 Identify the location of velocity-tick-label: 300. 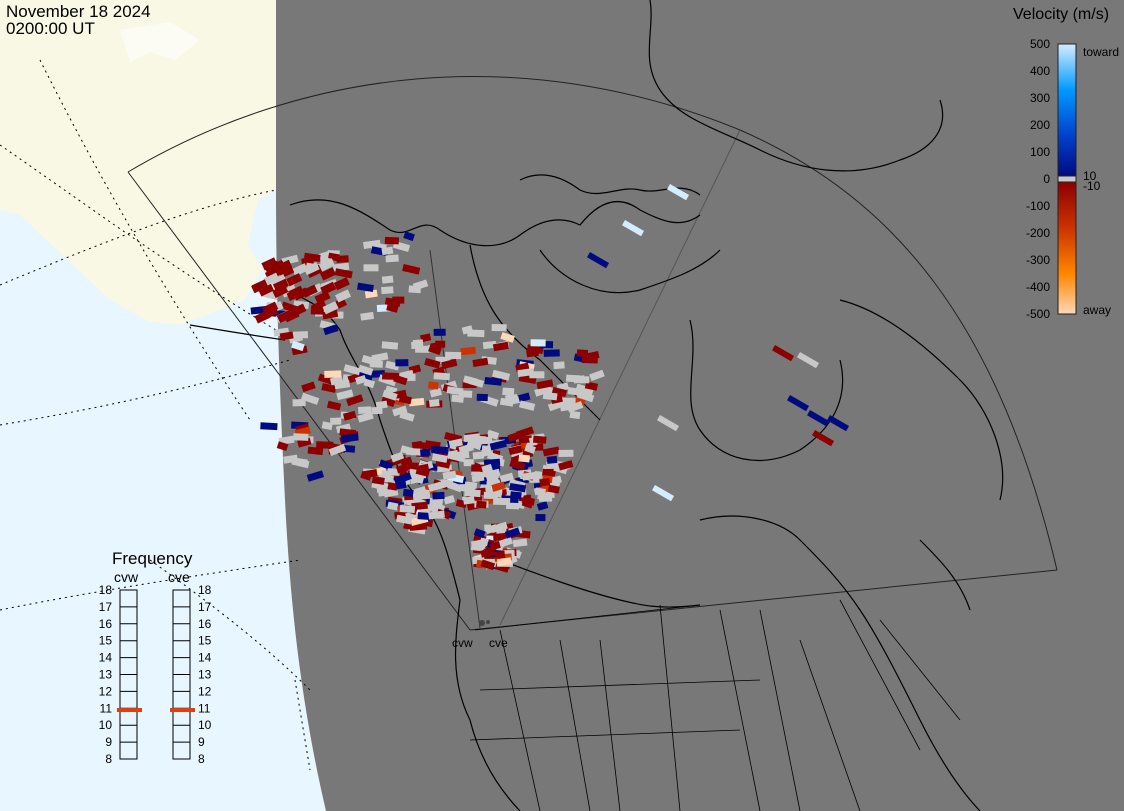
(1040, 98).